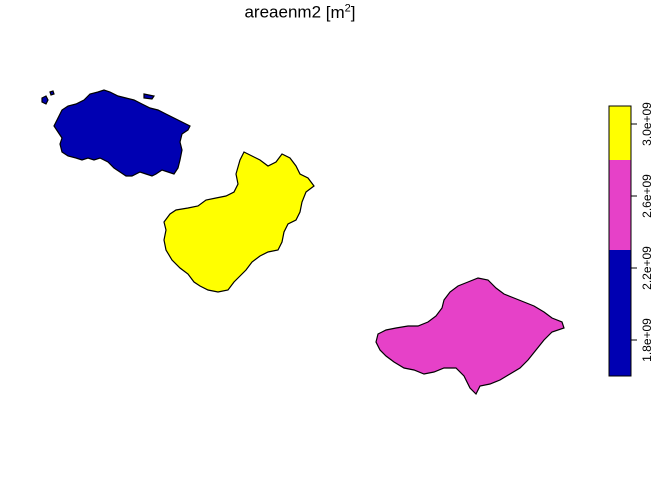 The width and height of the screenshot is (672, 480). What do you see at coordinates (647, 124) in the screenshot?
I see `legend-tick-label-3: 3.0e+09` at bounding box center [647, 124].